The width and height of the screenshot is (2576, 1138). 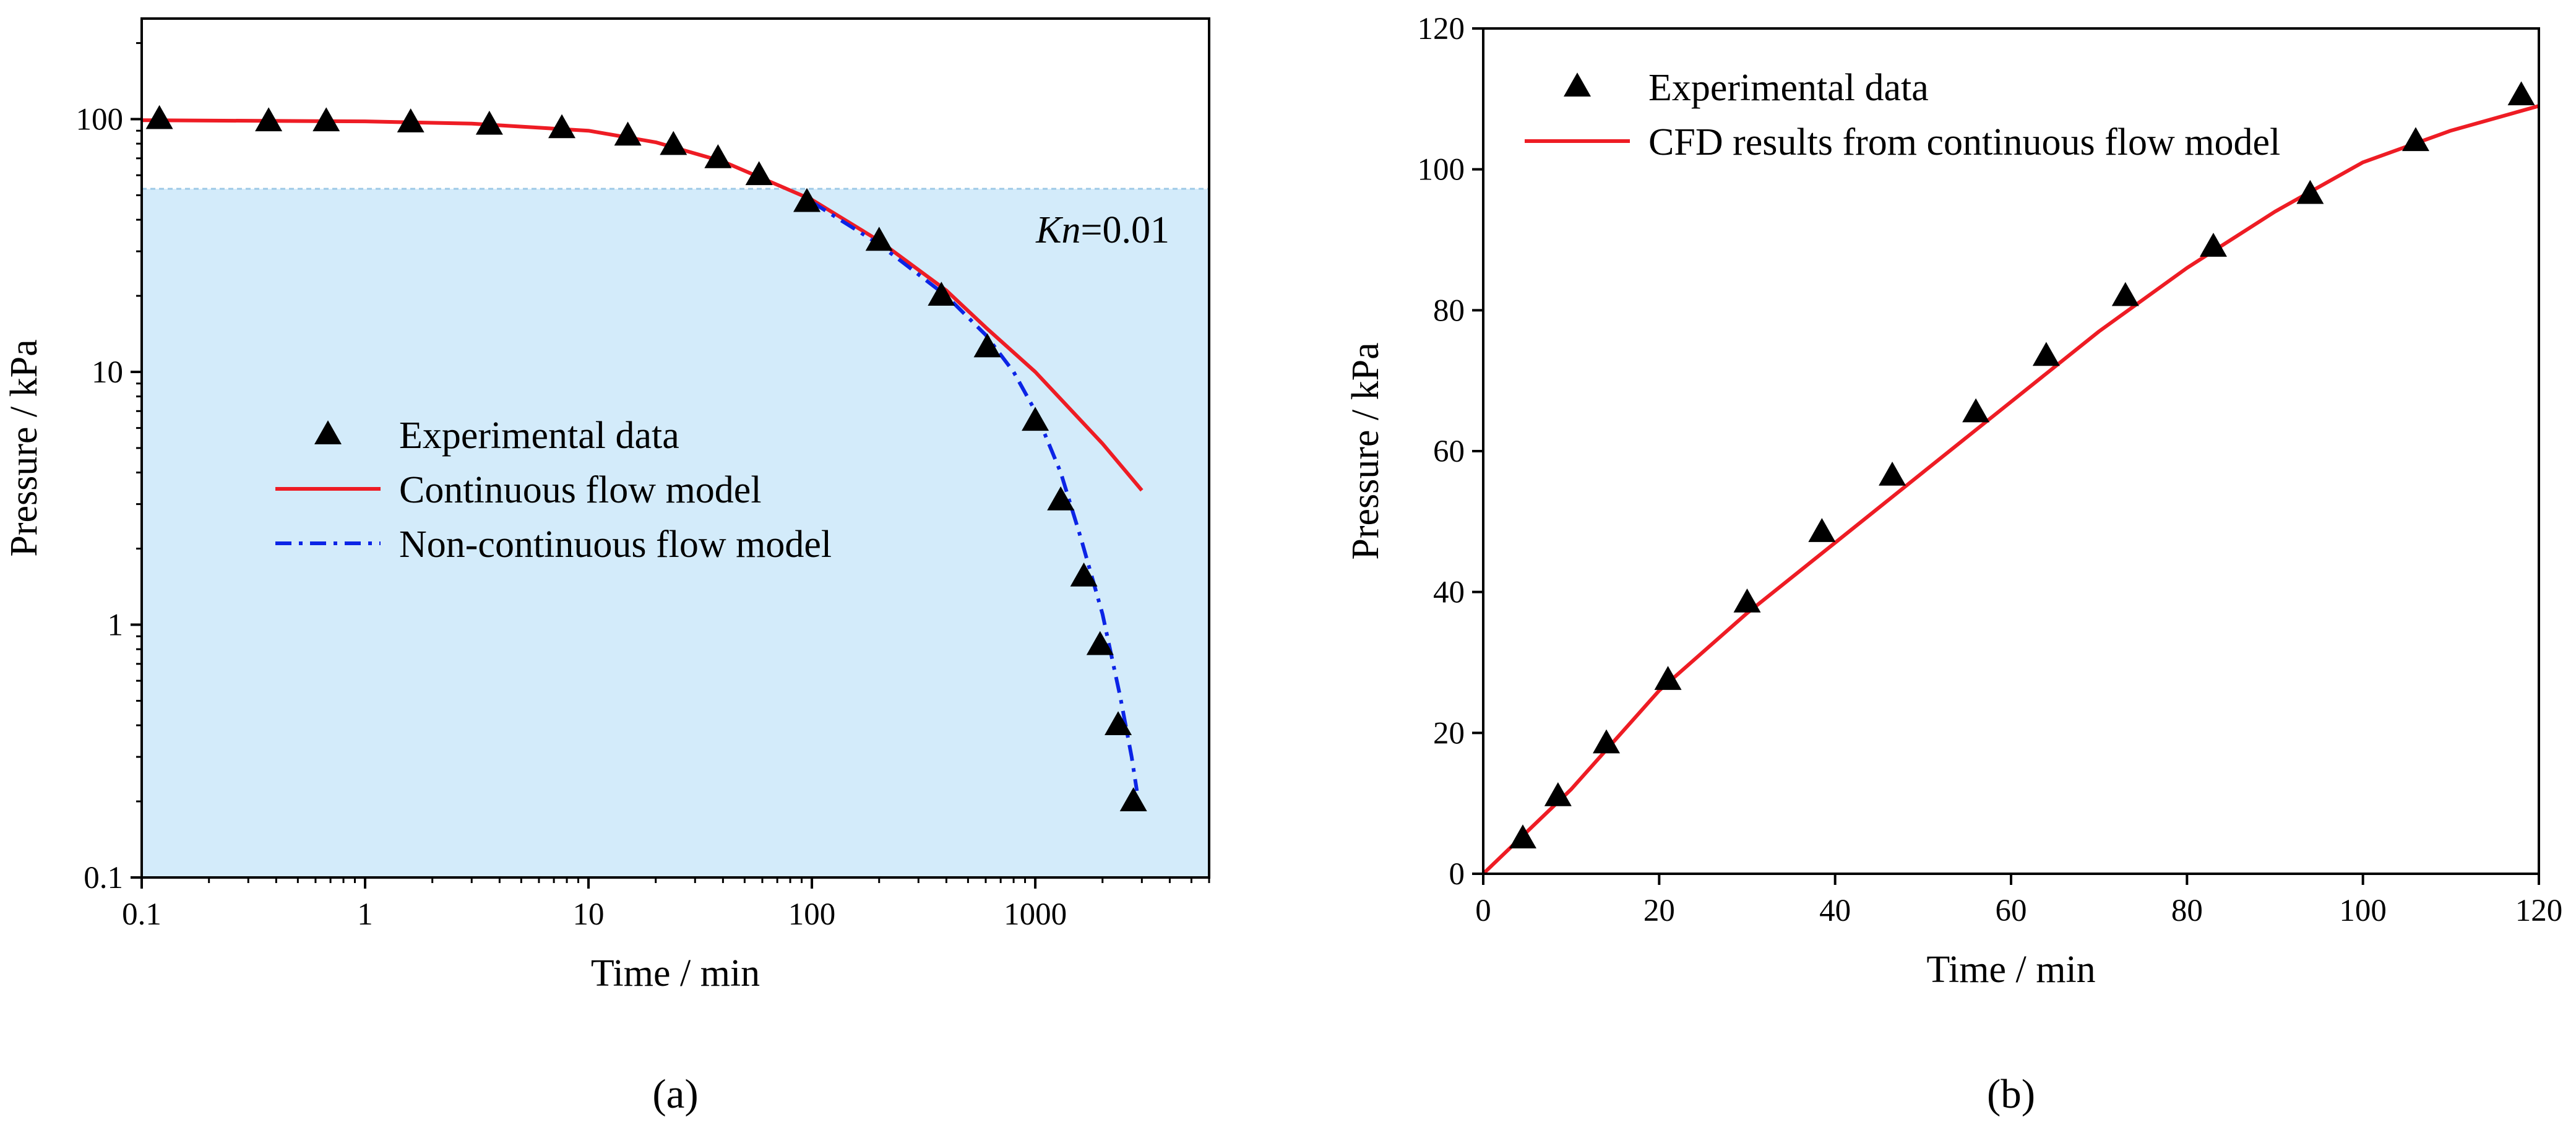 I want to click on panel-a-label: (a), so click(x=675, y=1094).